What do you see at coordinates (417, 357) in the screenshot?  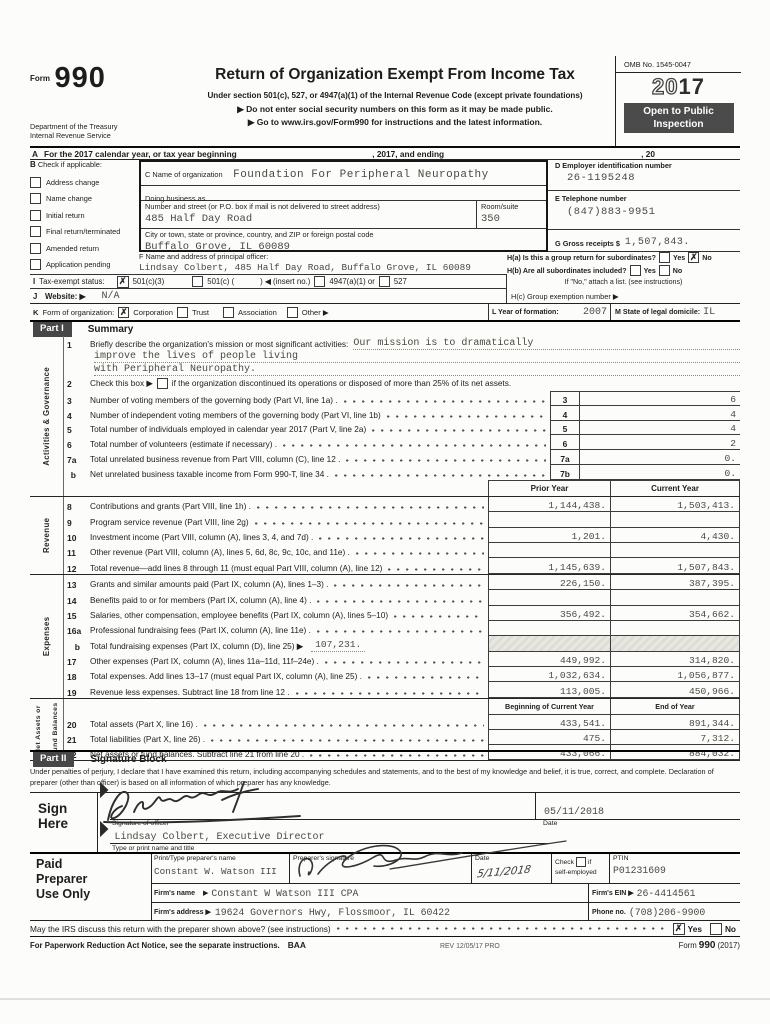 I see `mission-value-2-line: improve the lives of people living` at bounding box center [417, 357].